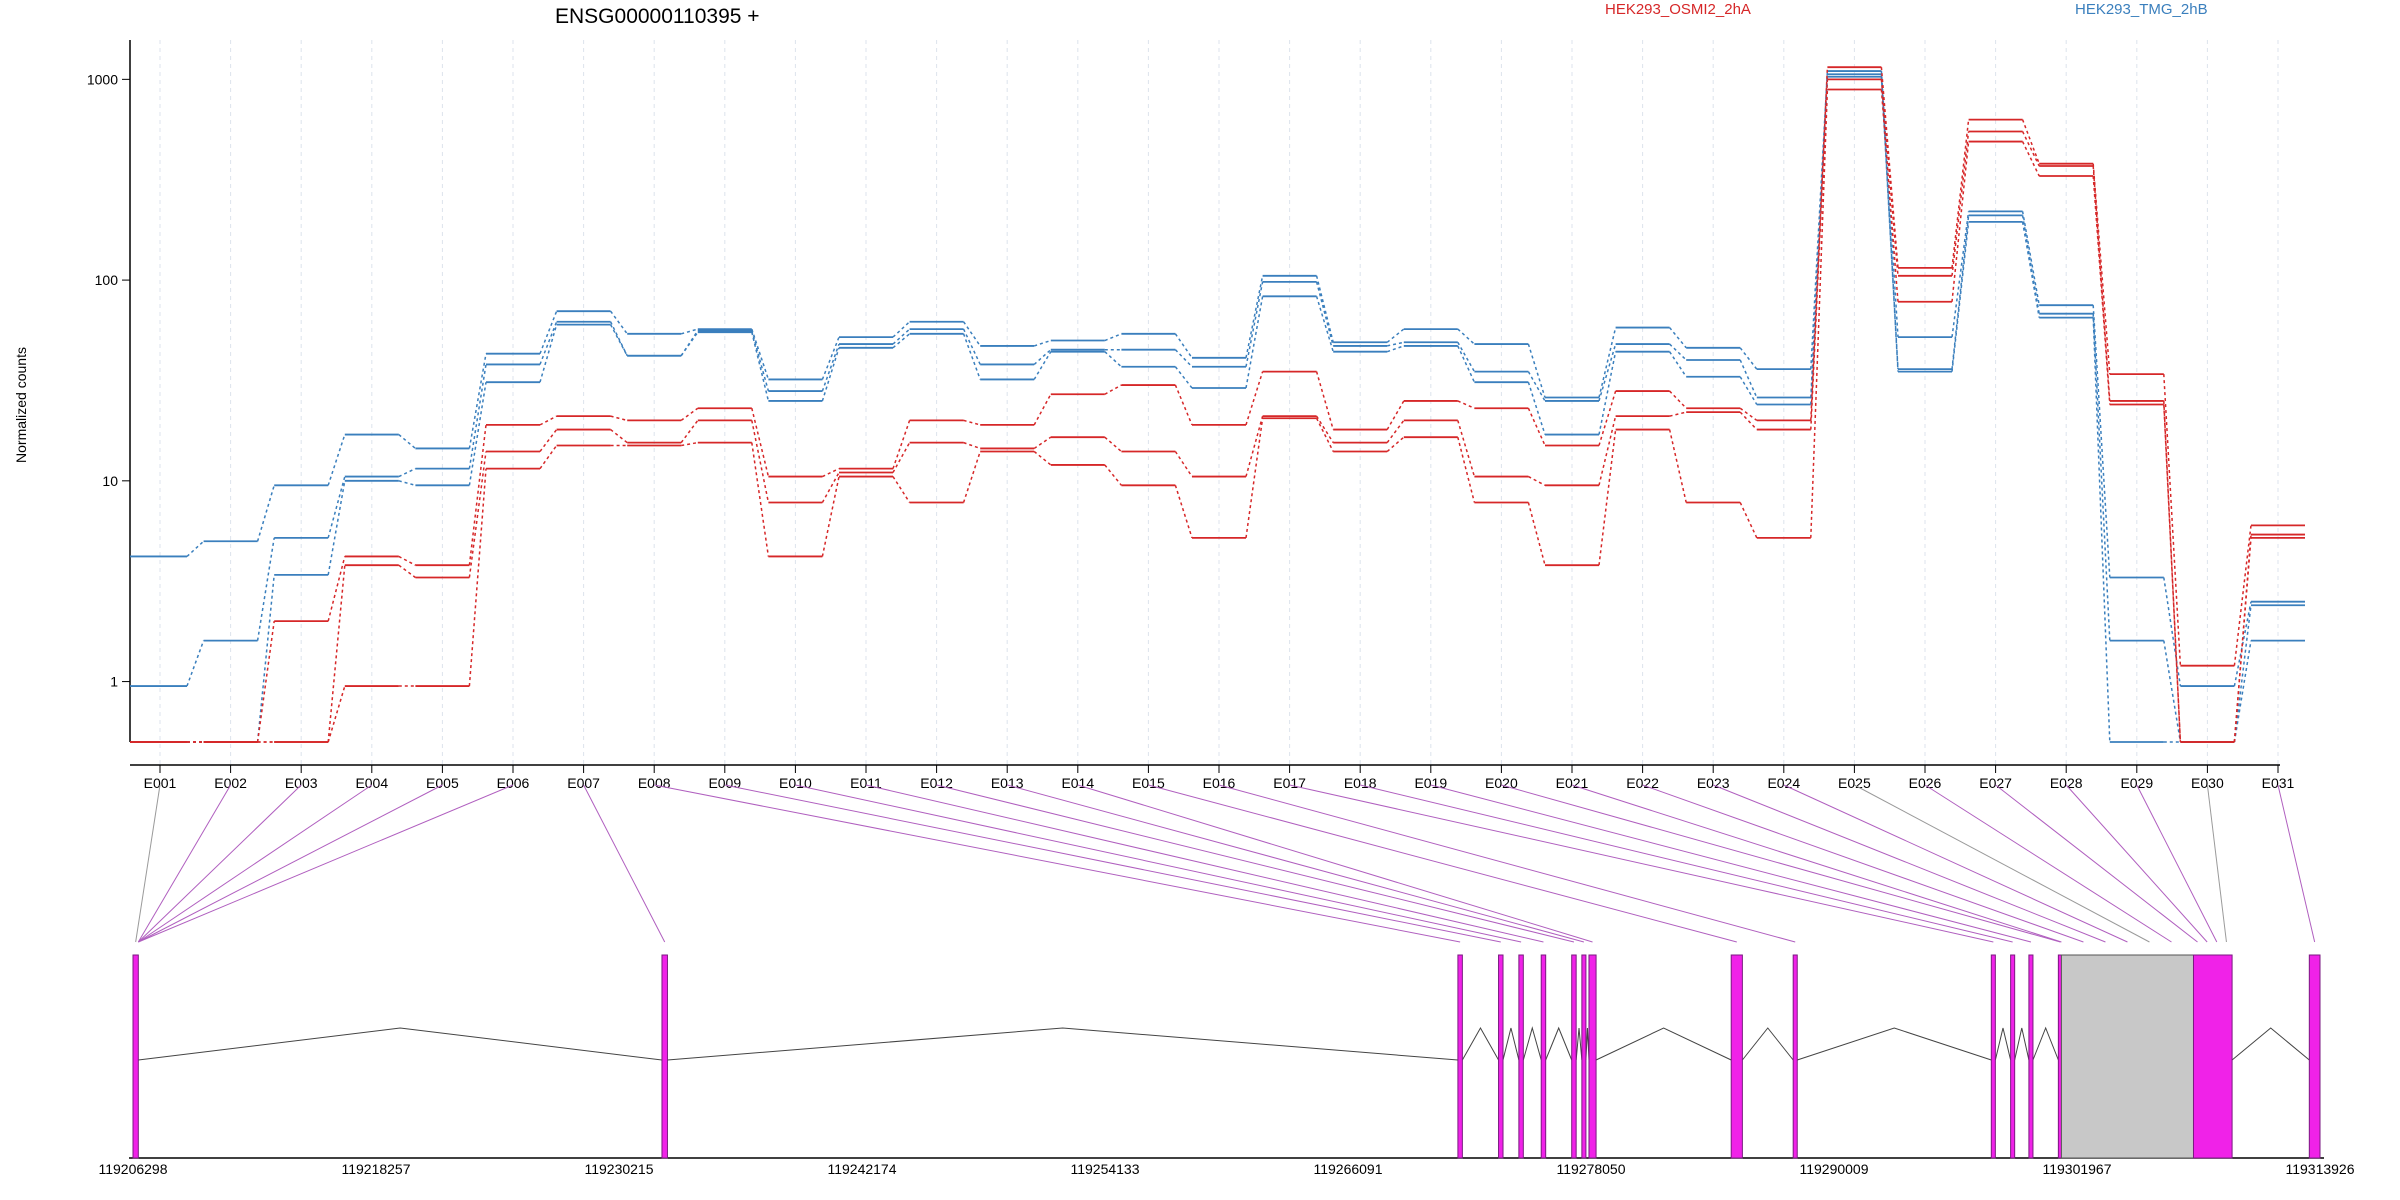  I want to click on coordinate-label: 119278050, so click(1590, 1169).